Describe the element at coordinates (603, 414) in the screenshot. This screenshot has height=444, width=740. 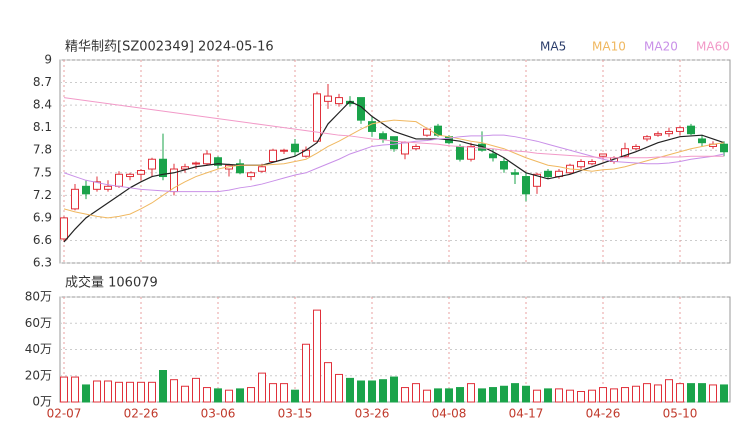
I see `x-tick-label: 04-26` at that location.